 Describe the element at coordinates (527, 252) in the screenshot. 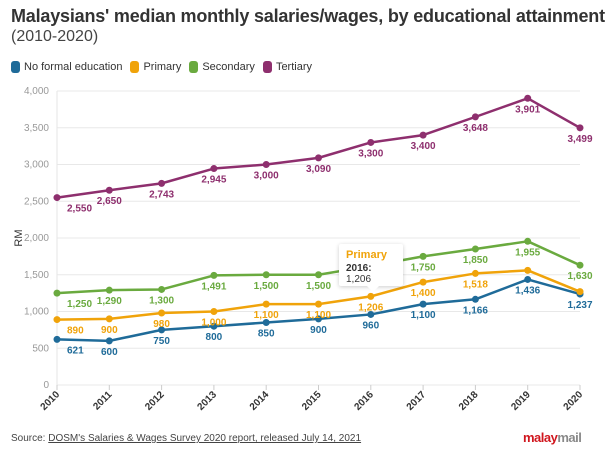

I see `data-label: 1,955` at that location.